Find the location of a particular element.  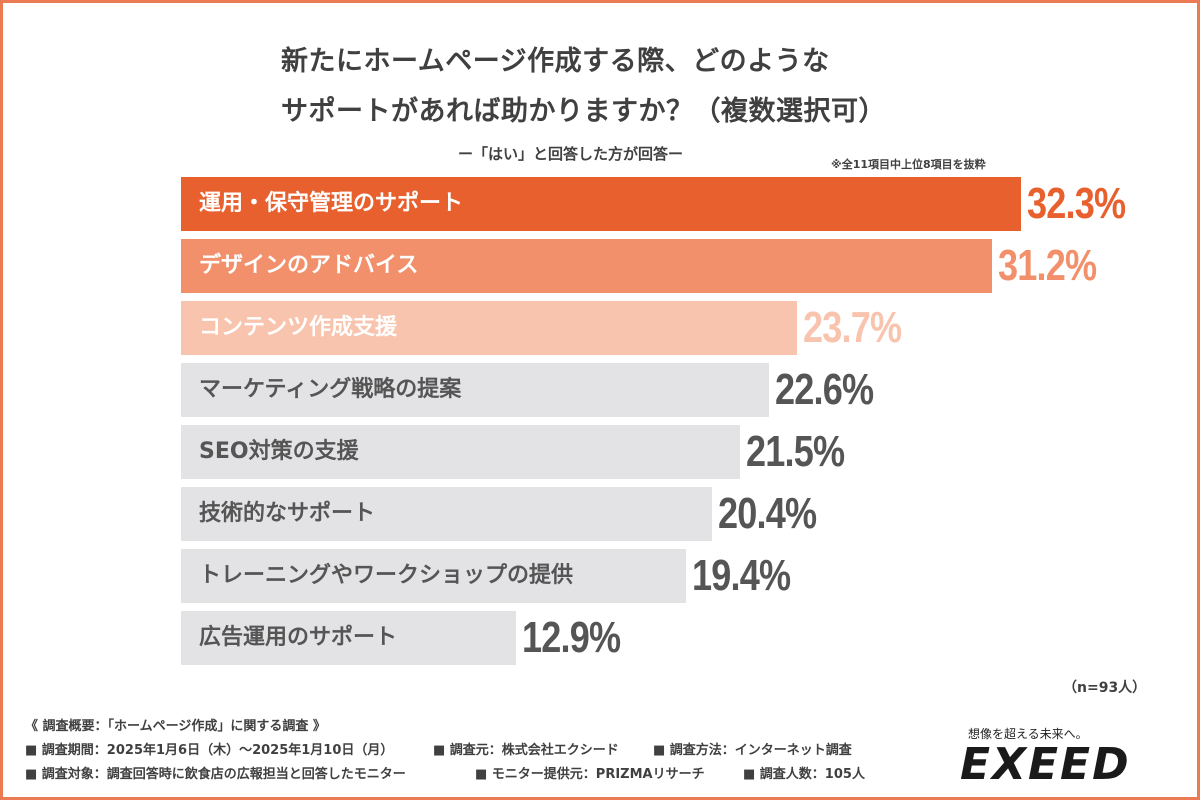

bar-label-7: トレーニングやワークショップの提供 is located at coordinates (386, 575).